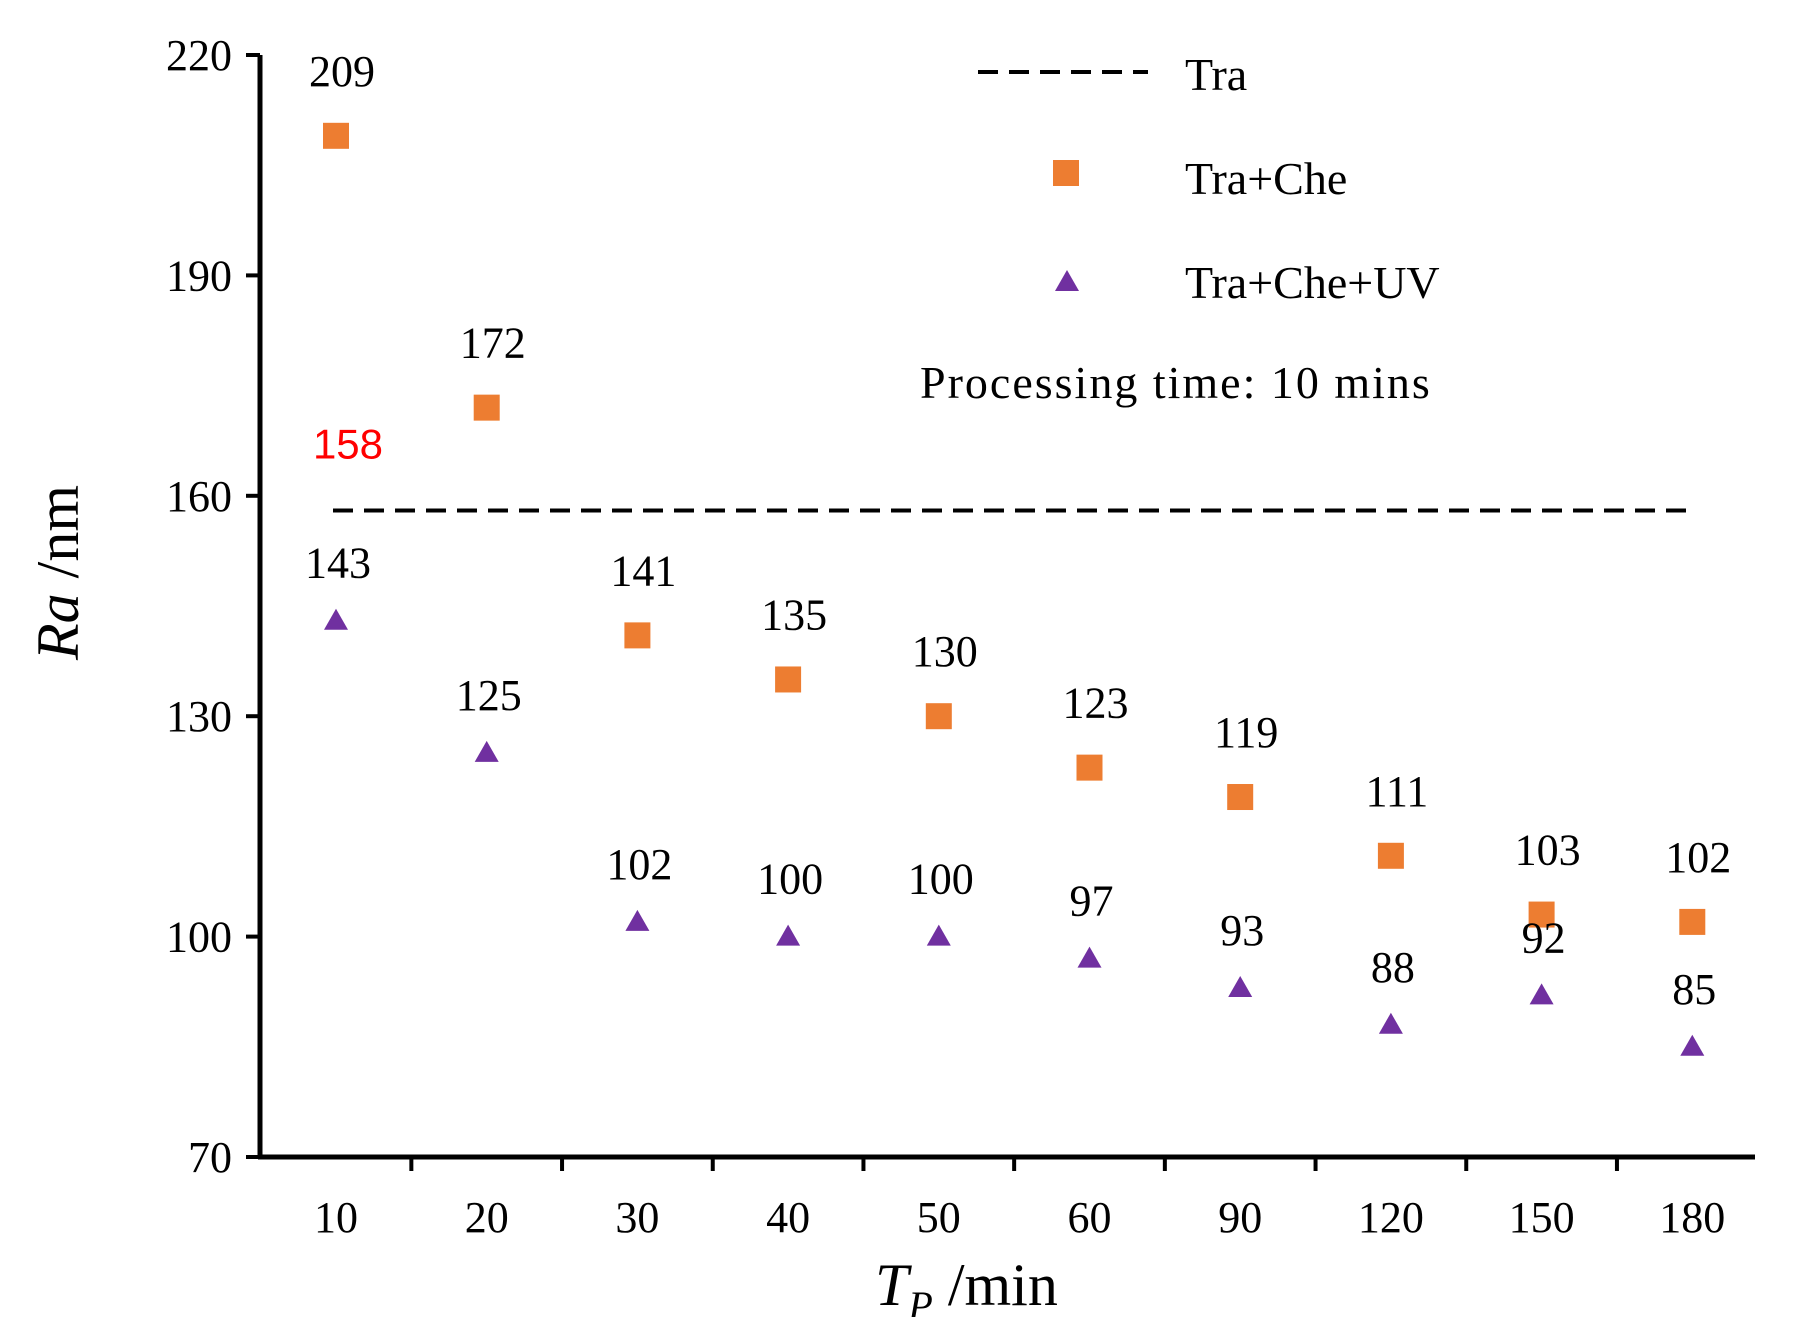 The height and width of the screenshot is (1317, 1793). What do you see at coordinates (199, 275) in the screenshot?
I see `y-tick-label: 190` at bounding box center [199, 275].